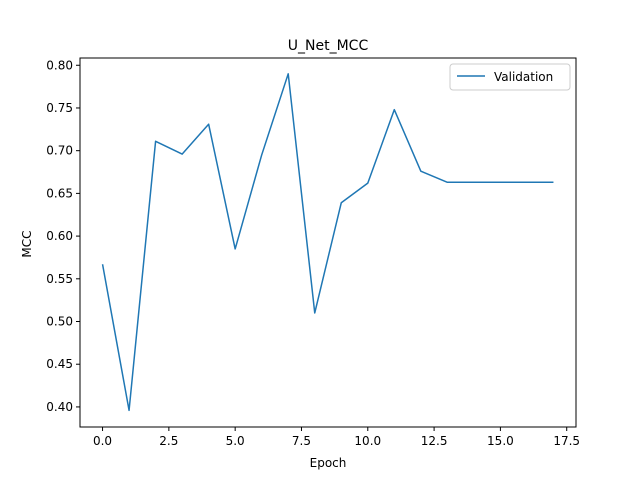 The width and height of the screenshot is (640, 480). I want to click on y-tick-label: 0.75, so click(59, 108).